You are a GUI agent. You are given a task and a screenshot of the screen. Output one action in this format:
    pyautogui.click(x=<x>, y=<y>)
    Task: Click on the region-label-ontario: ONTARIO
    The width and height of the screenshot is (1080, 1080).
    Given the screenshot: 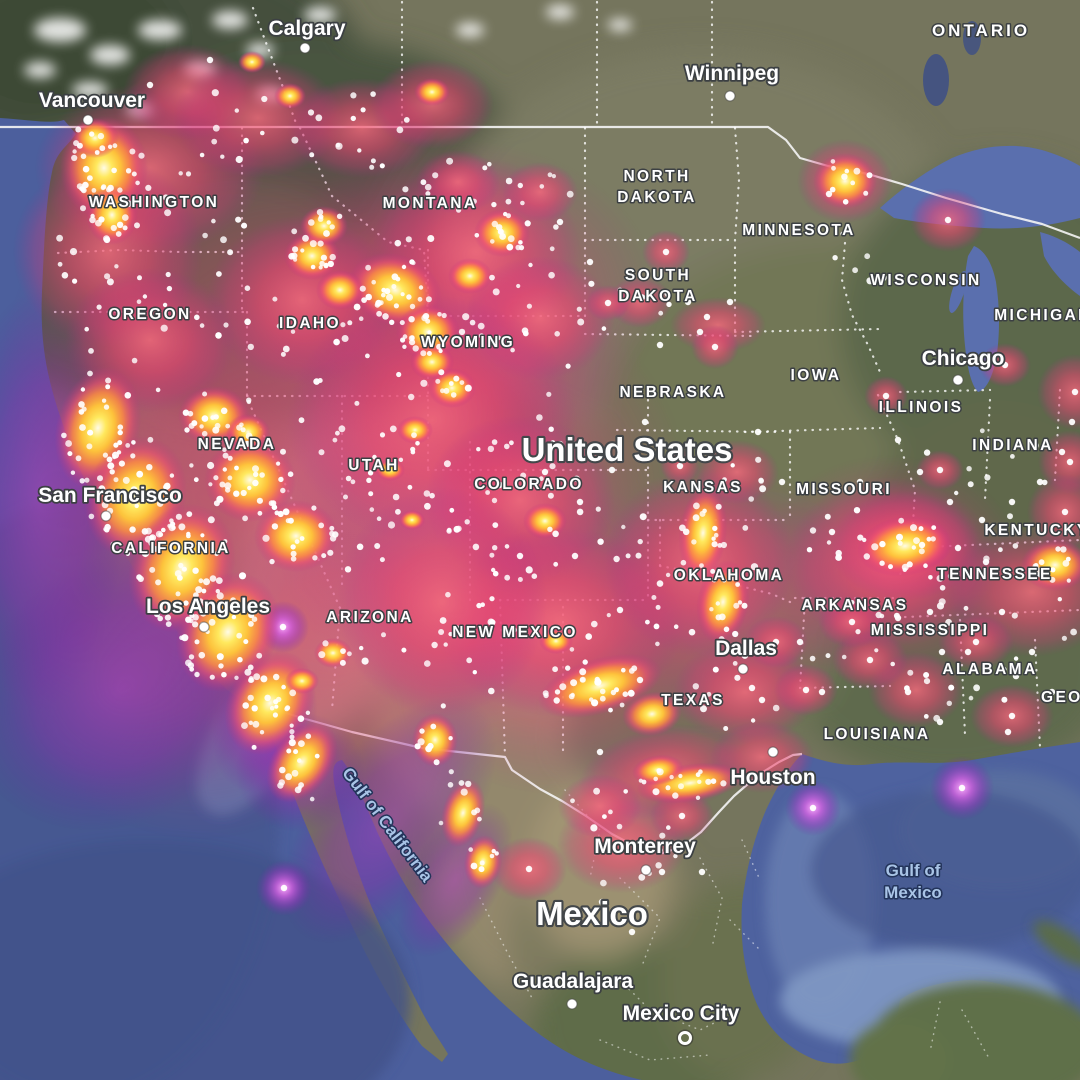 What is the action you would take?
    pyautogui.click(x=981, y=30)
    